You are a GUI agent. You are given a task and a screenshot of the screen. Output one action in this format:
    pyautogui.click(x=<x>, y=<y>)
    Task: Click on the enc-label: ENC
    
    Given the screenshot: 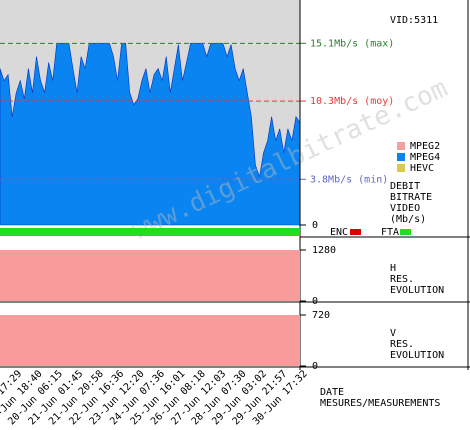 What is the action you would take?
    pyautogui.click(x=339, y=232)
    